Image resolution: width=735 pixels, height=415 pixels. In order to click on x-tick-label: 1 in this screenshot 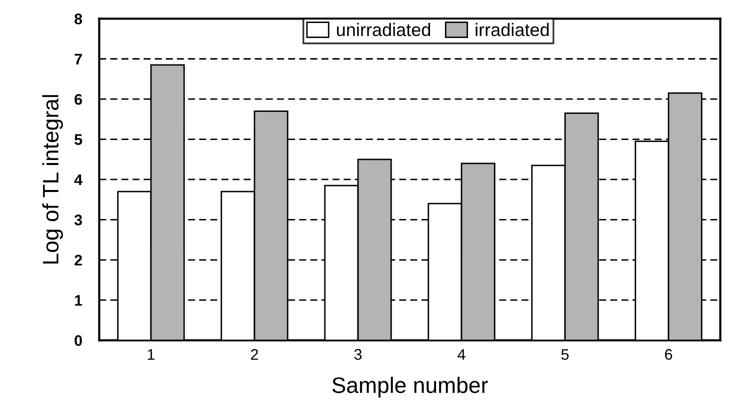, I will do `click(151, 354)`.